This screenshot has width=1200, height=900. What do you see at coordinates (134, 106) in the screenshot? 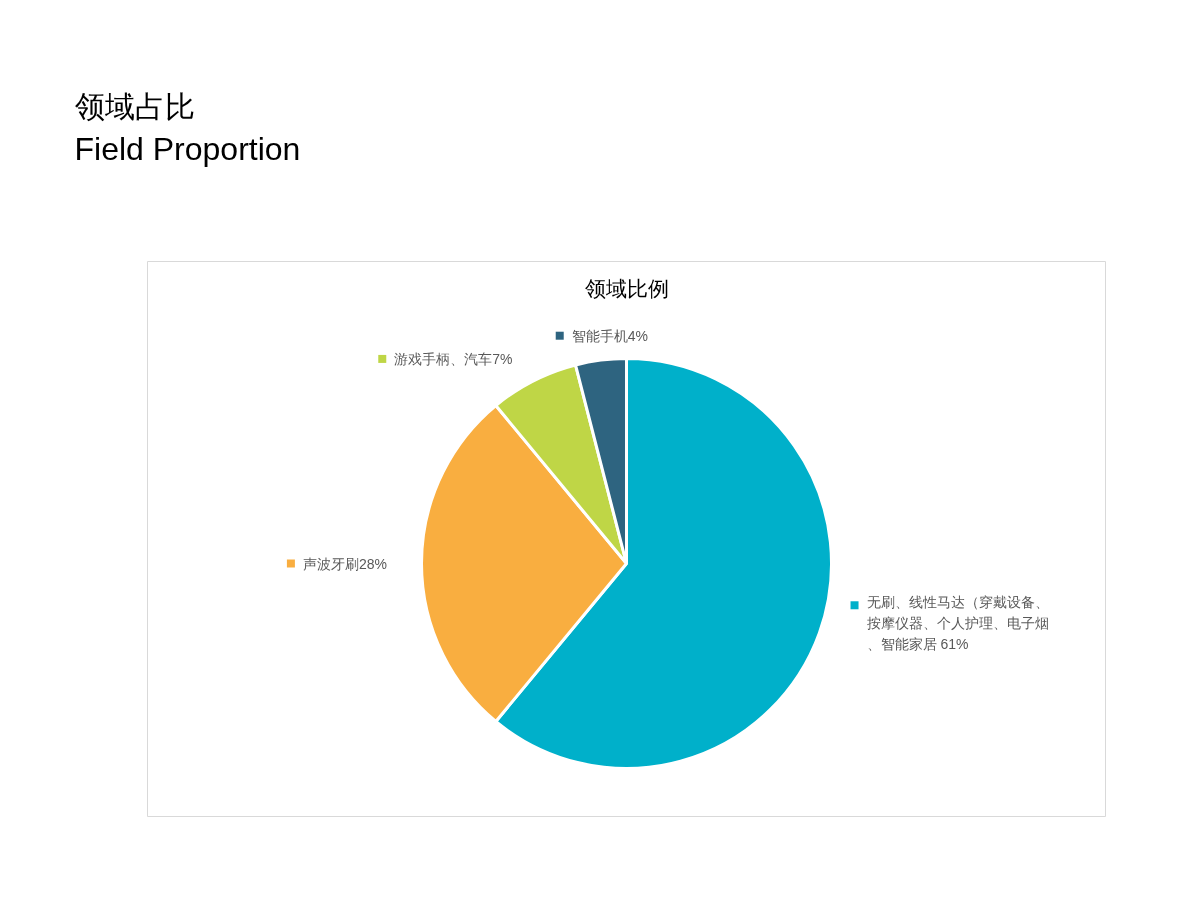
I see `text: 领域占比` at bounding box center [134, 106].